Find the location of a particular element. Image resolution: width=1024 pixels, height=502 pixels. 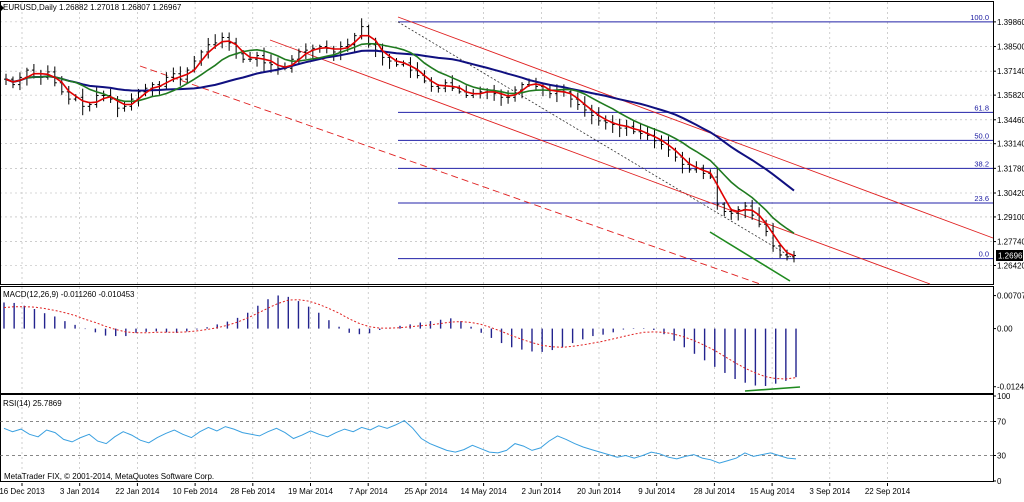

fib-level-label: 38.2 is located at coordinates (981, 163).